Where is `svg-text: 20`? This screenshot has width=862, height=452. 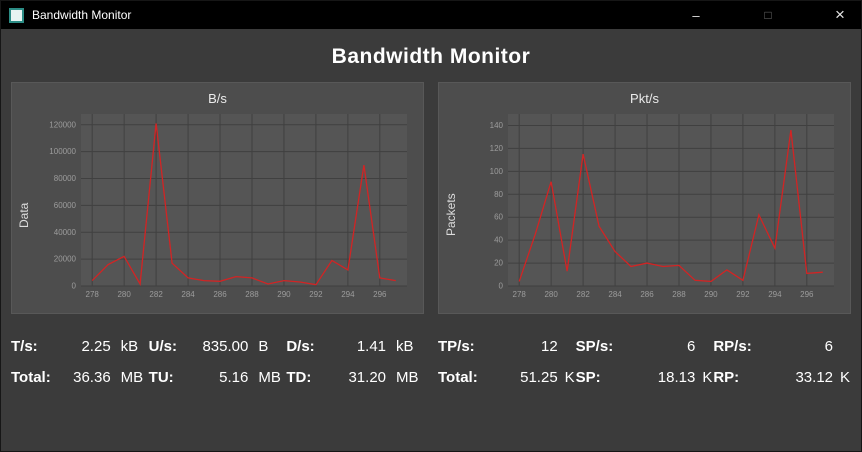
svg-text: 20 is located at coordinates (498, 263).